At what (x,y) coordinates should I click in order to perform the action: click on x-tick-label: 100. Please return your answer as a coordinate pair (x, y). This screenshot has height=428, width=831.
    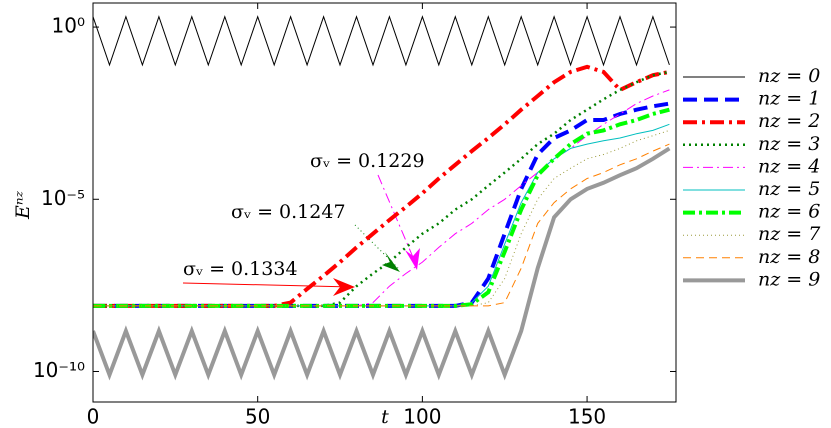
    Looking at the image, I should click on (422, 416).